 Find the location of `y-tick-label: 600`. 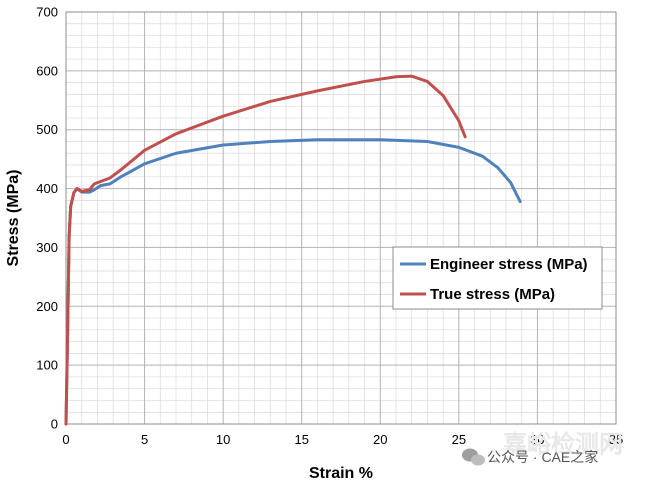

y-tick-label: 600 is located at coordinates (47, 70).